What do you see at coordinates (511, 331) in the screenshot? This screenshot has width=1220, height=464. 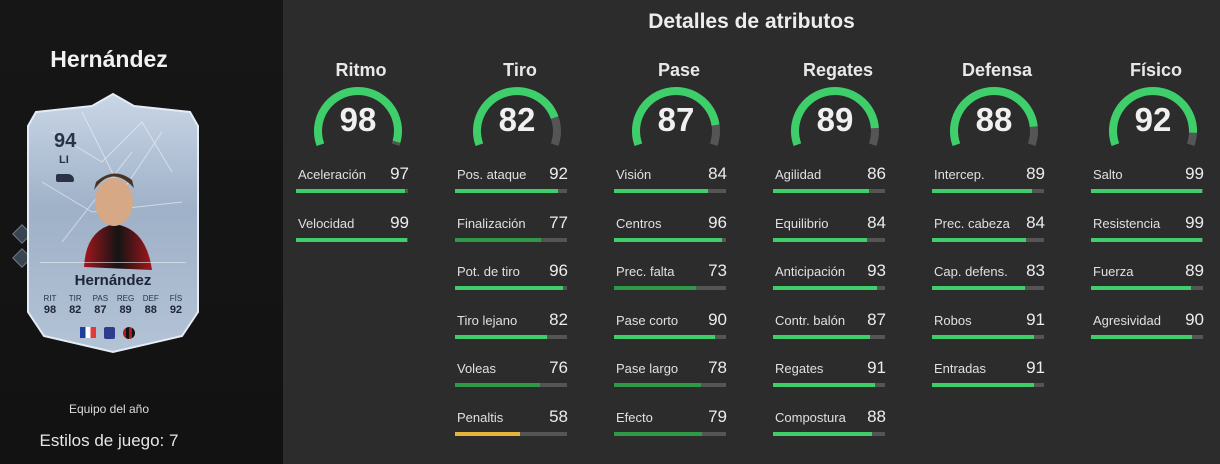 I see `attribute-row: Tiro lejano 82` at bounding box center [511, 331].